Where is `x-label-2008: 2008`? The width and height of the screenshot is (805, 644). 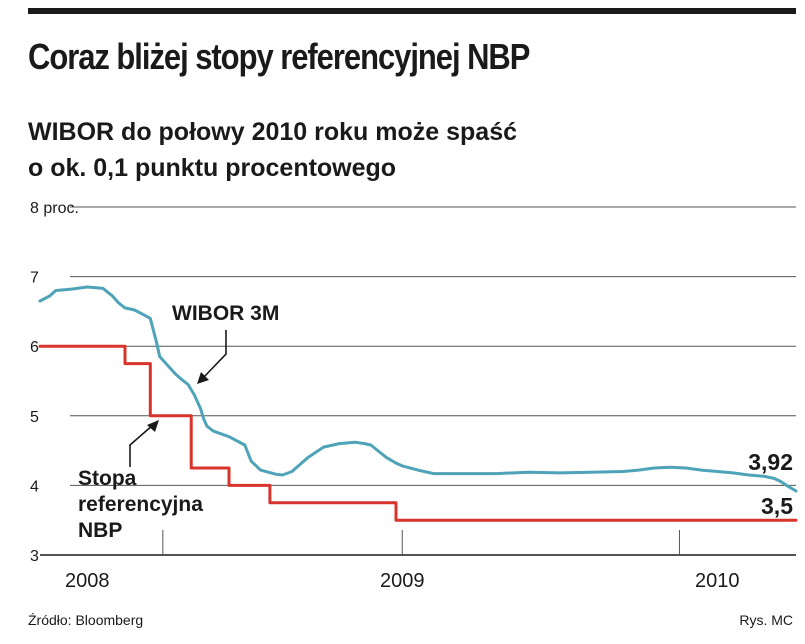 x-label-2008: 2008 is located at coordinates (87, 581).